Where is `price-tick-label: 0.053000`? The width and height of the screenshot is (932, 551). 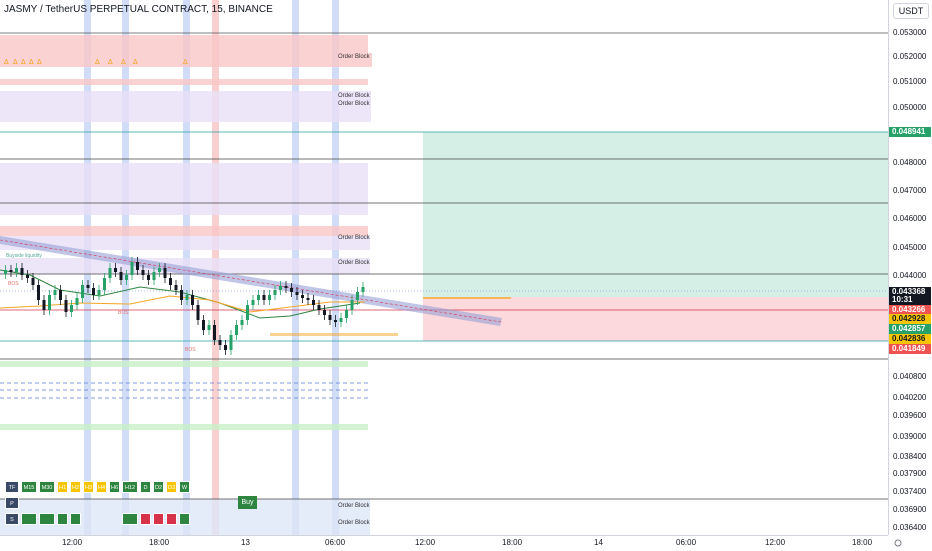
price-tick-label: 0.053000 is located at coordinates (910, 32).